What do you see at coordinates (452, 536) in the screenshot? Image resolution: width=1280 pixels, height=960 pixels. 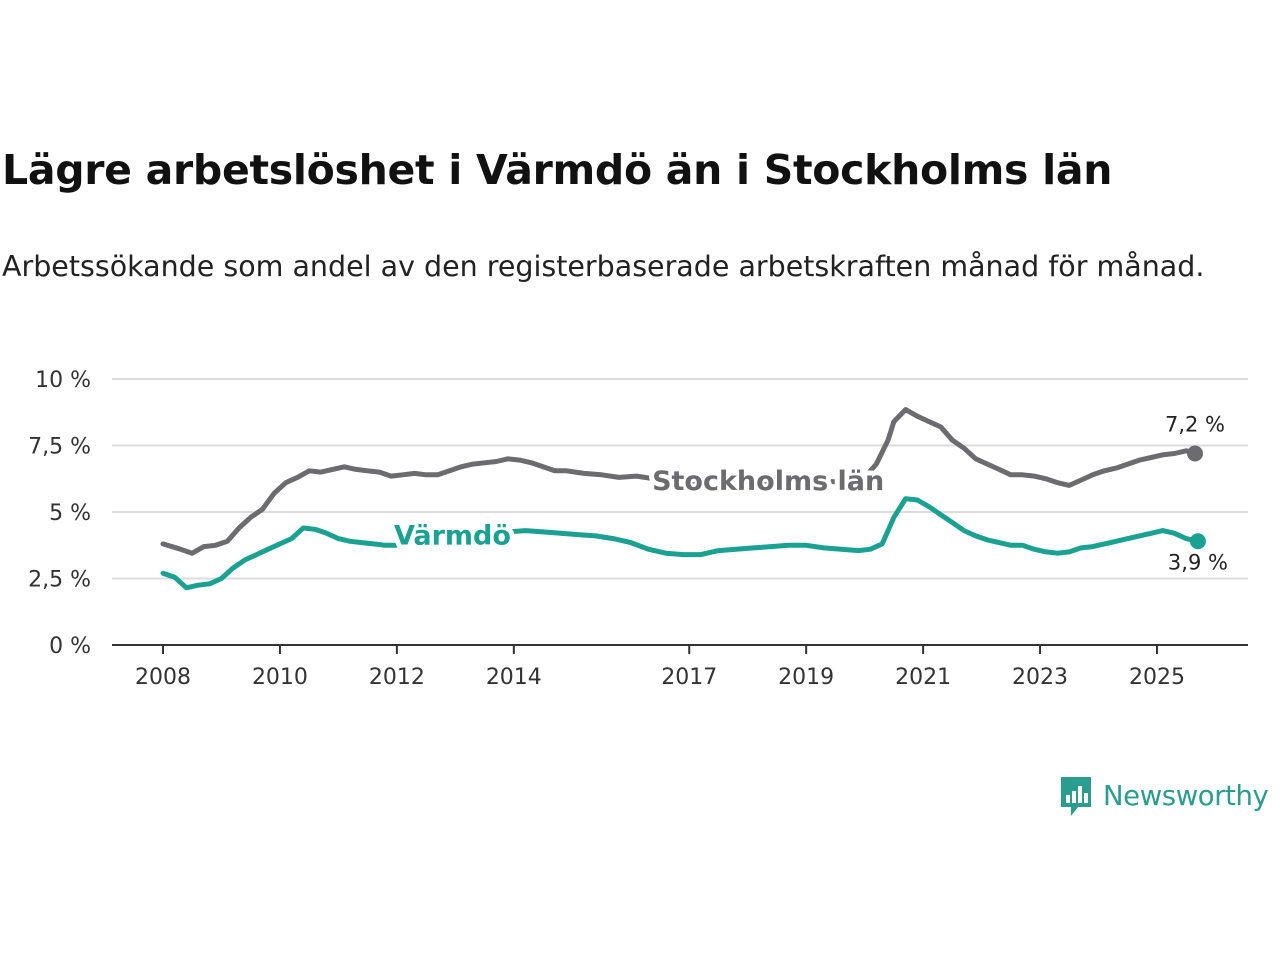 I see `series-label-varmdo: Värmdö` at bounding box center [452, 536].